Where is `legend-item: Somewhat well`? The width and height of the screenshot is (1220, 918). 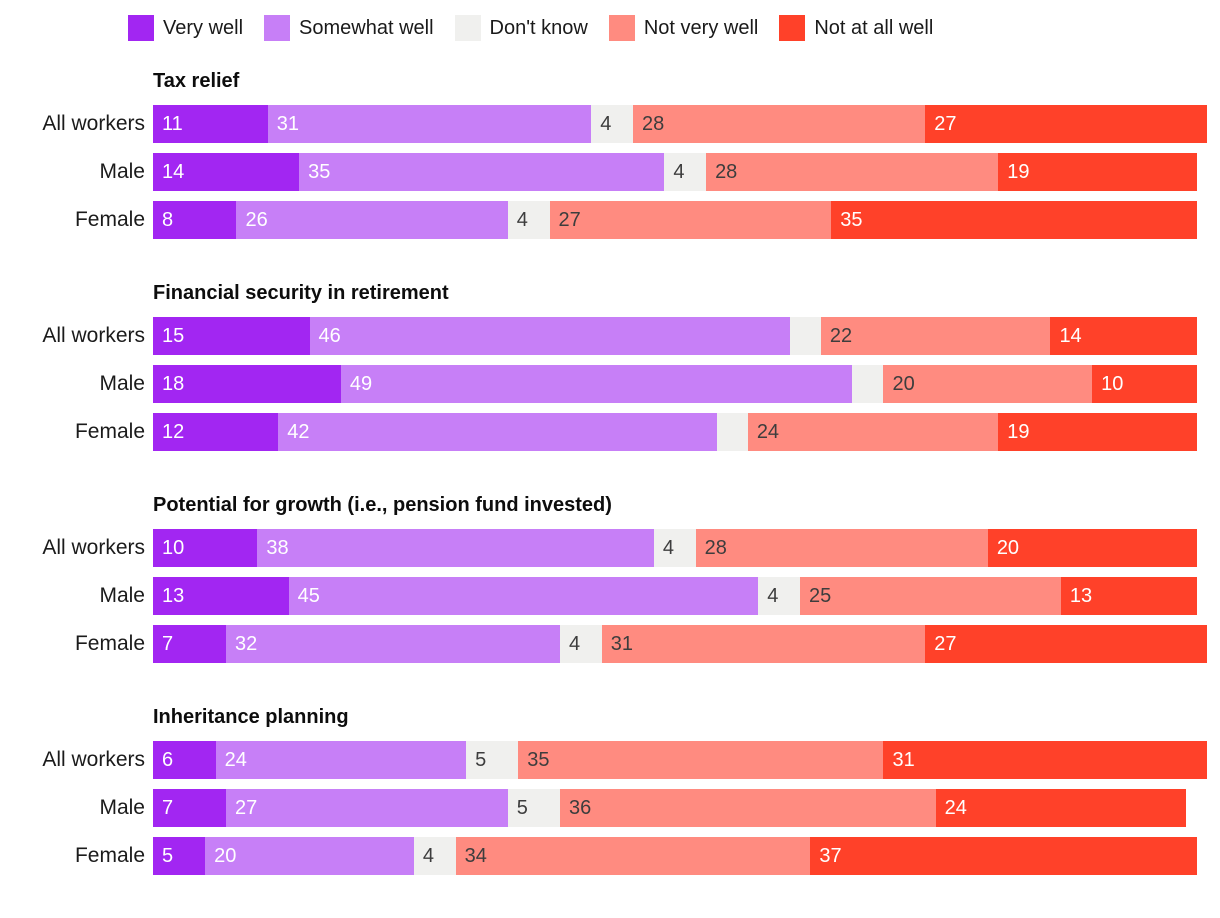
legend-item: Somewhat well is located at coordinates (349, 28).